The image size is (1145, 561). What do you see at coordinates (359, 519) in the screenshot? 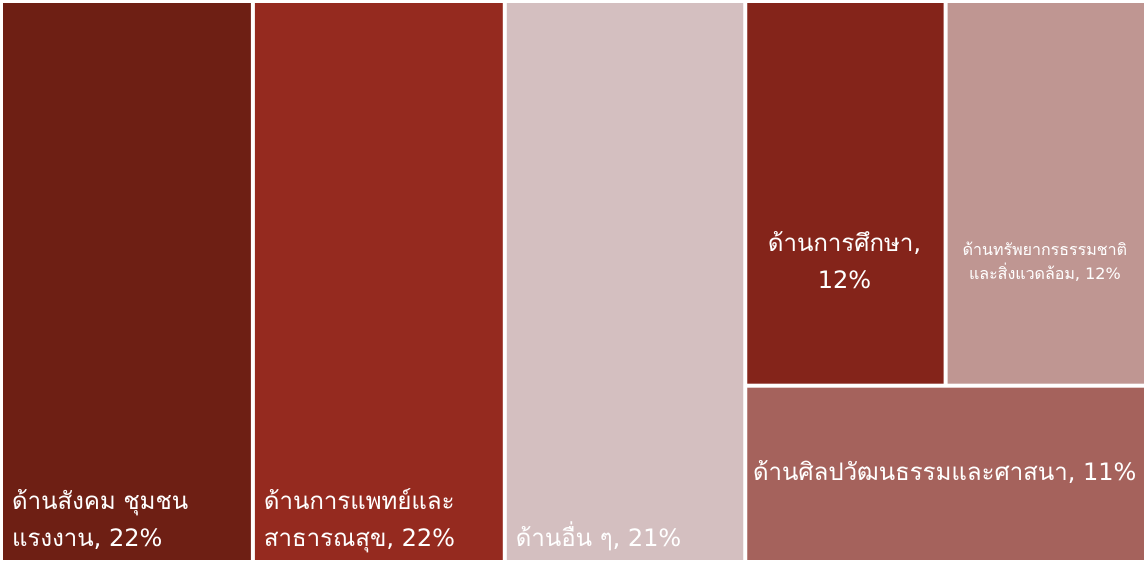
I see `tile-label: ด้านการแพทย์และสาธารณสุข, 22%` at bounding box center [359, 519].